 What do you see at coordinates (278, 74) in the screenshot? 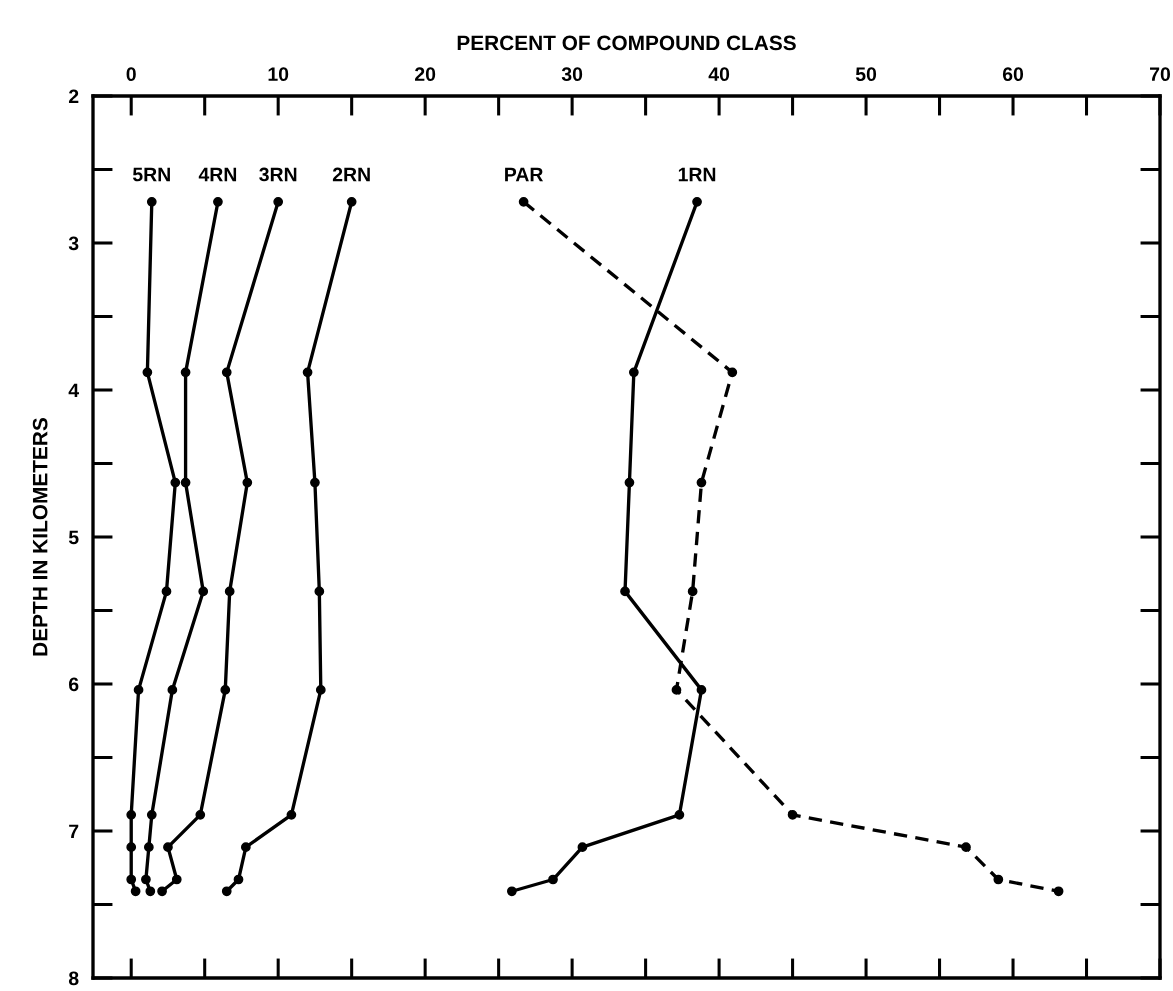
I see `x-tick-label: 10` at bounding box center [278, 74].